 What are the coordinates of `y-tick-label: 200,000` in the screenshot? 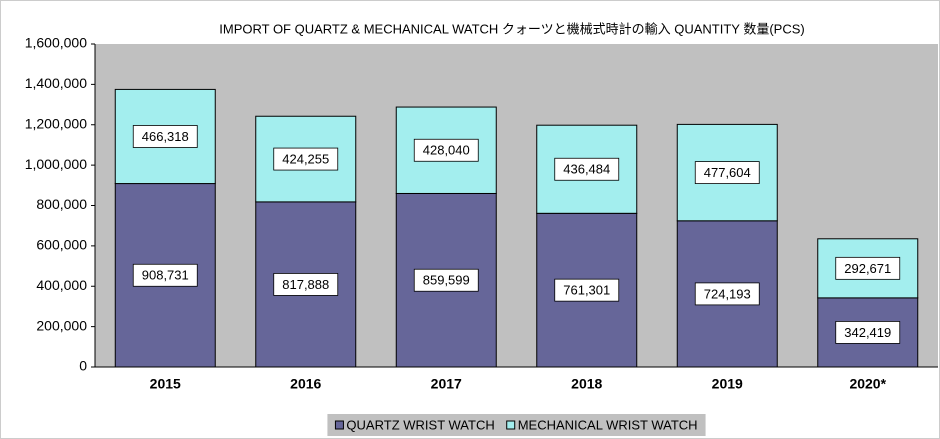 It's located at (61, 325).